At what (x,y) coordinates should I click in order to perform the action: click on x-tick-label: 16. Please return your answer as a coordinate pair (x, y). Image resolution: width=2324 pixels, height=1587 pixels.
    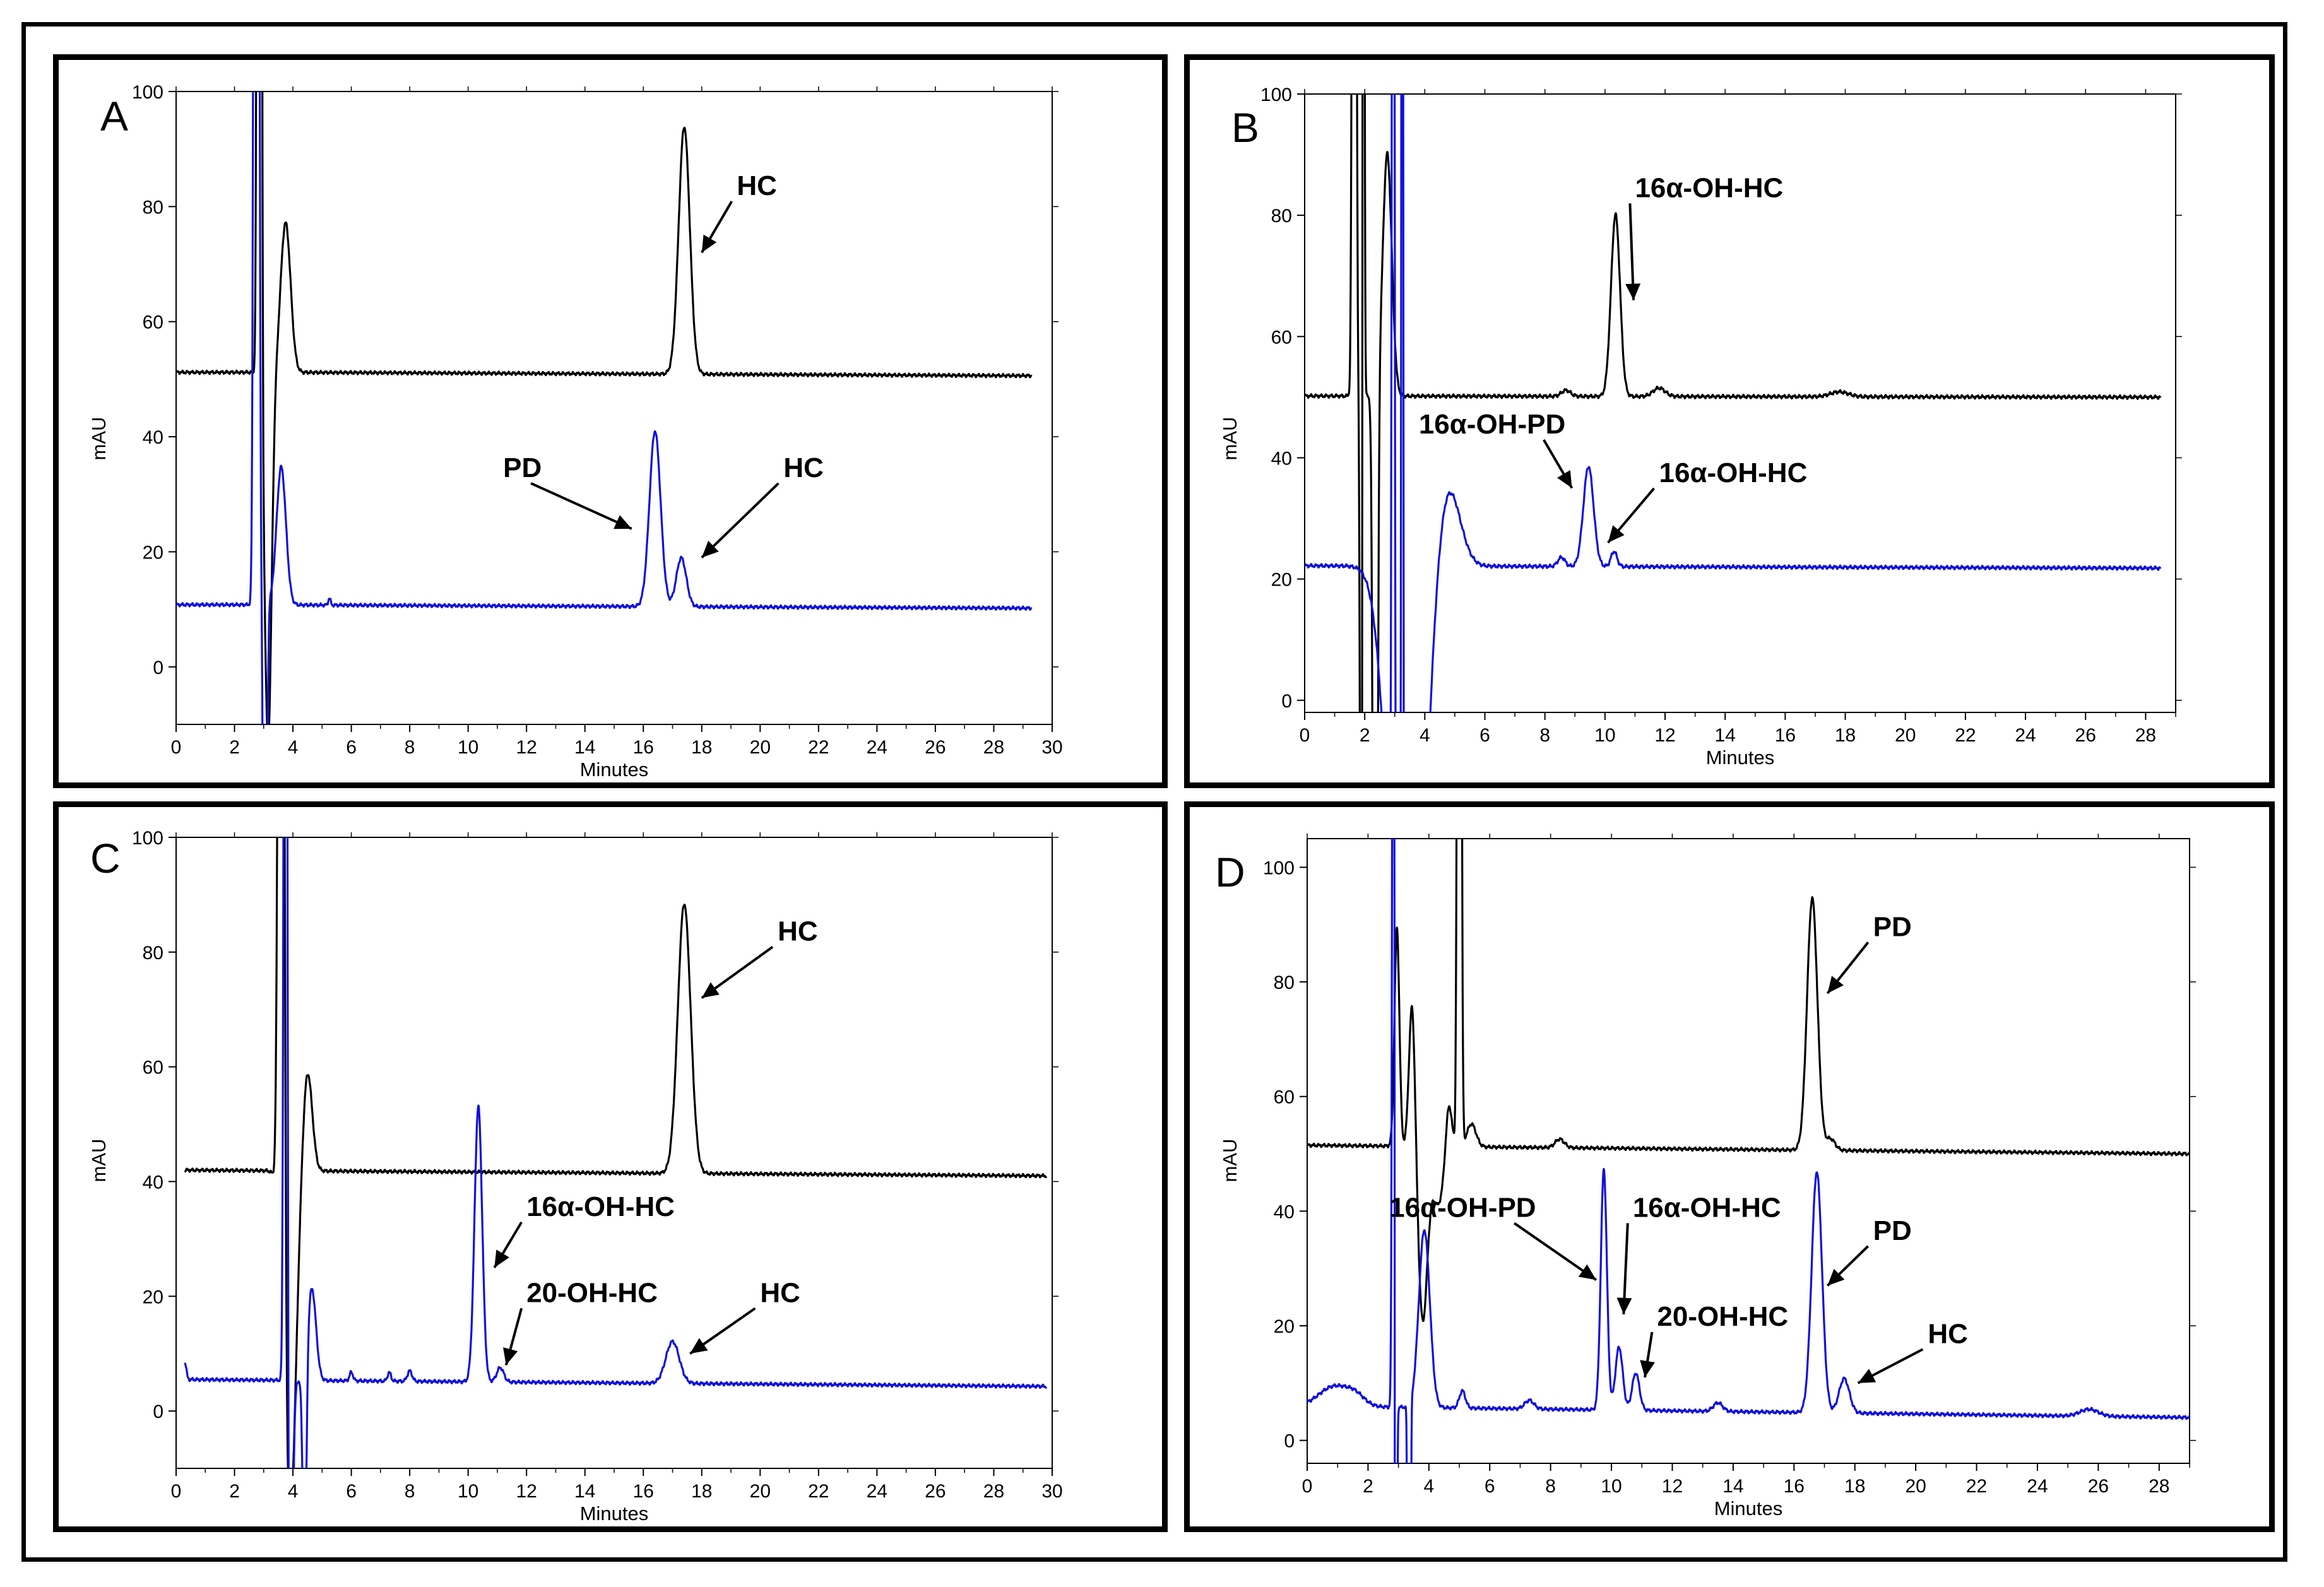
    Looking at the image, I should click on (1794, 1486).